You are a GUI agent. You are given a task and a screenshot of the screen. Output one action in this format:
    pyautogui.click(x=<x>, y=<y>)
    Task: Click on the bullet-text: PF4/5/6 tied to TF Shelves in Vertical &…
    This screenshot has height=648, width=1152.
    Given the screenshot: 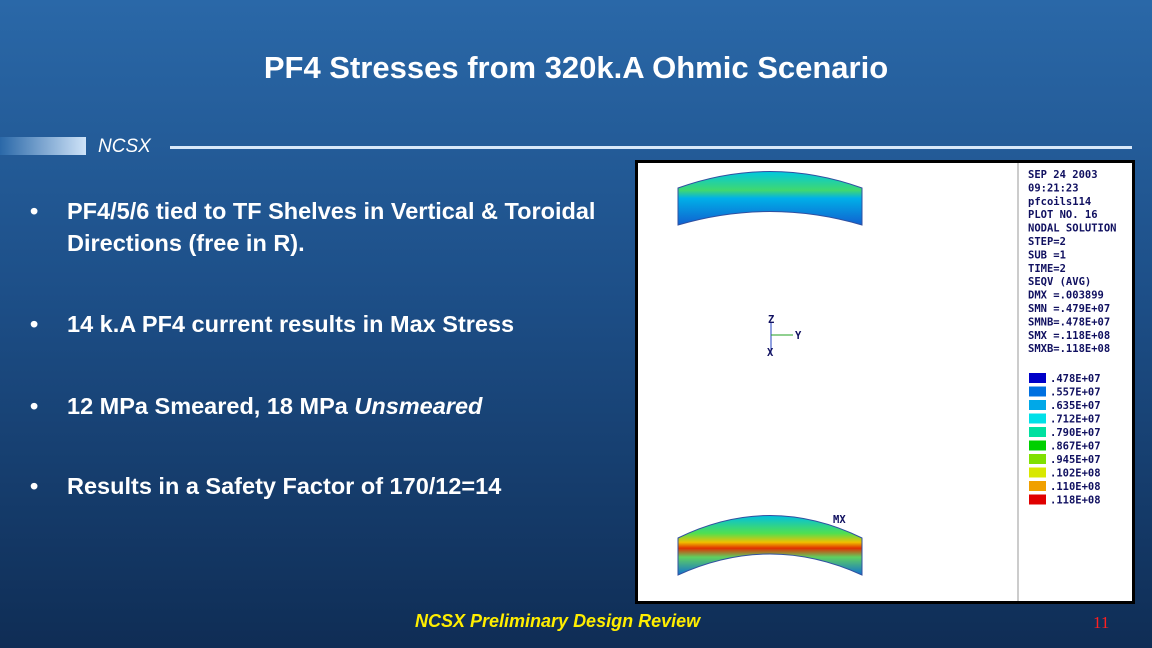 What is the action you would take?
    pyautogui.click(x=331, y=227)
    